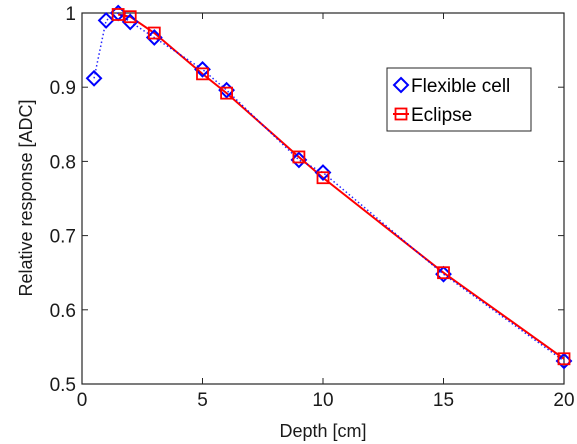 The image size is (577, 444). Describe the element at coordinates (401, 98) in the screenshot. I see `legend-entries` at that location.